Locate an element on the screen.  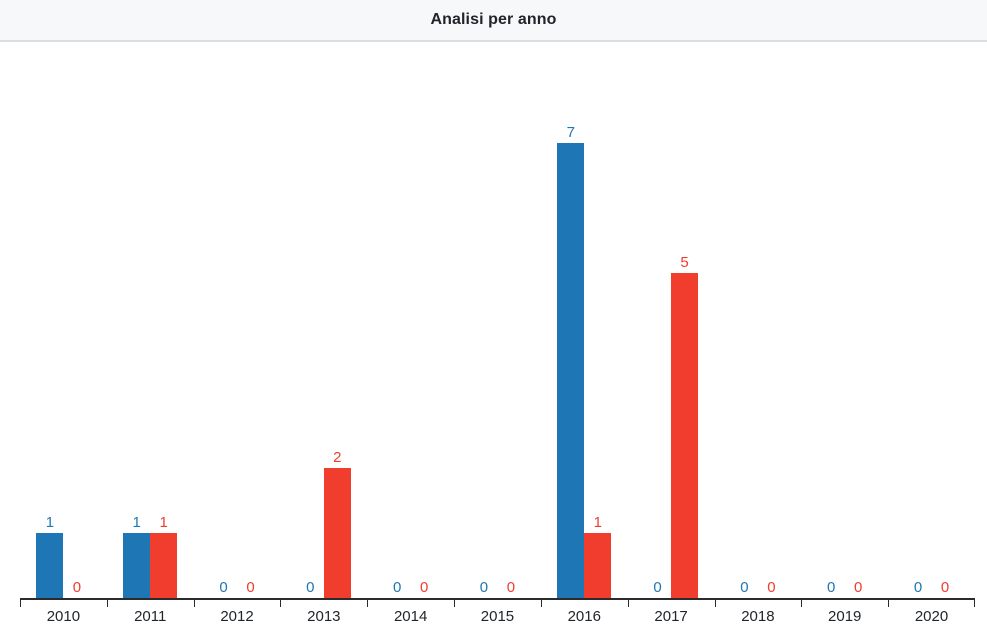
category-group: 1 1 2011 is located at coordinates (150, 342).